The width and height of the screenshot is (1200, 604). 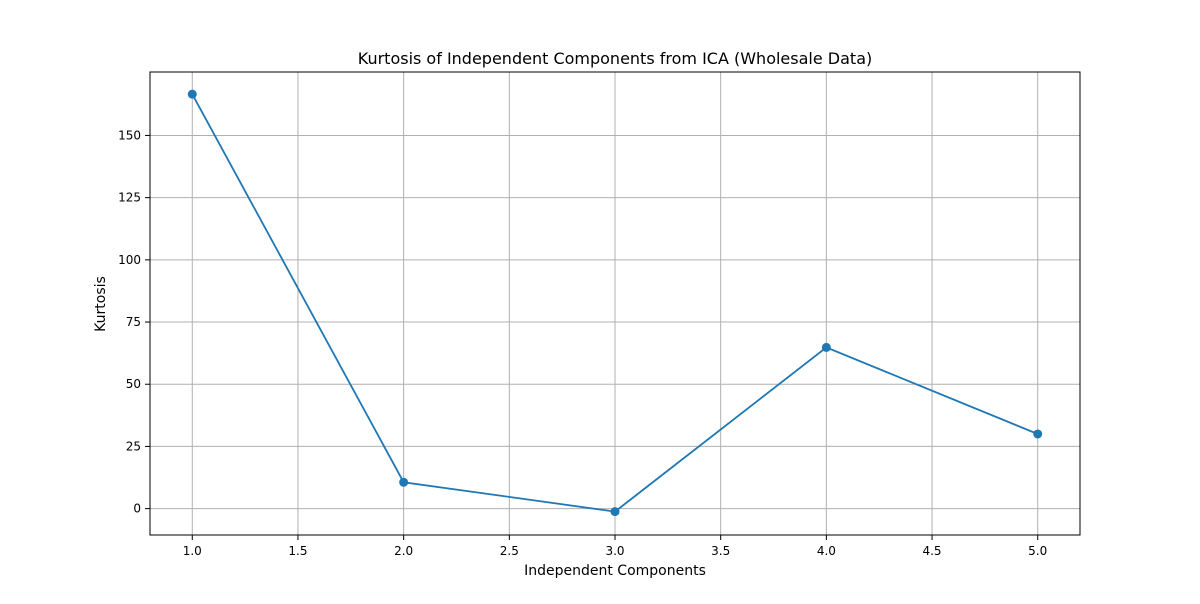 What do you see at coordinates (614, 551) in the screenshot?
I see `x-tick-label: 3.0` at bounding box center [614, 551].